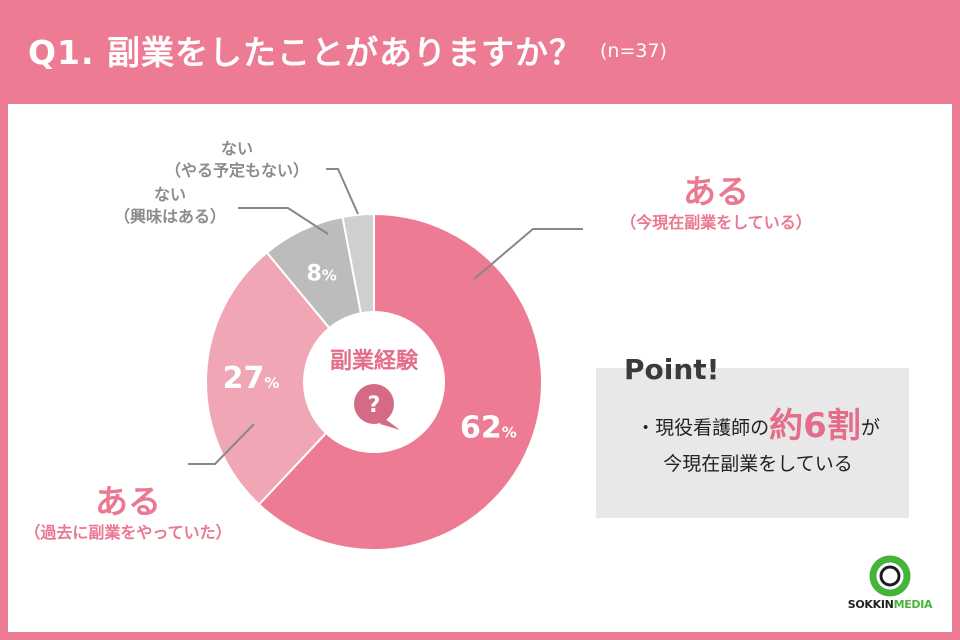 The height and width of the screenshot is (640, 960). I want to click on logo-brand-accent: MEDIA, so click(913, 604).